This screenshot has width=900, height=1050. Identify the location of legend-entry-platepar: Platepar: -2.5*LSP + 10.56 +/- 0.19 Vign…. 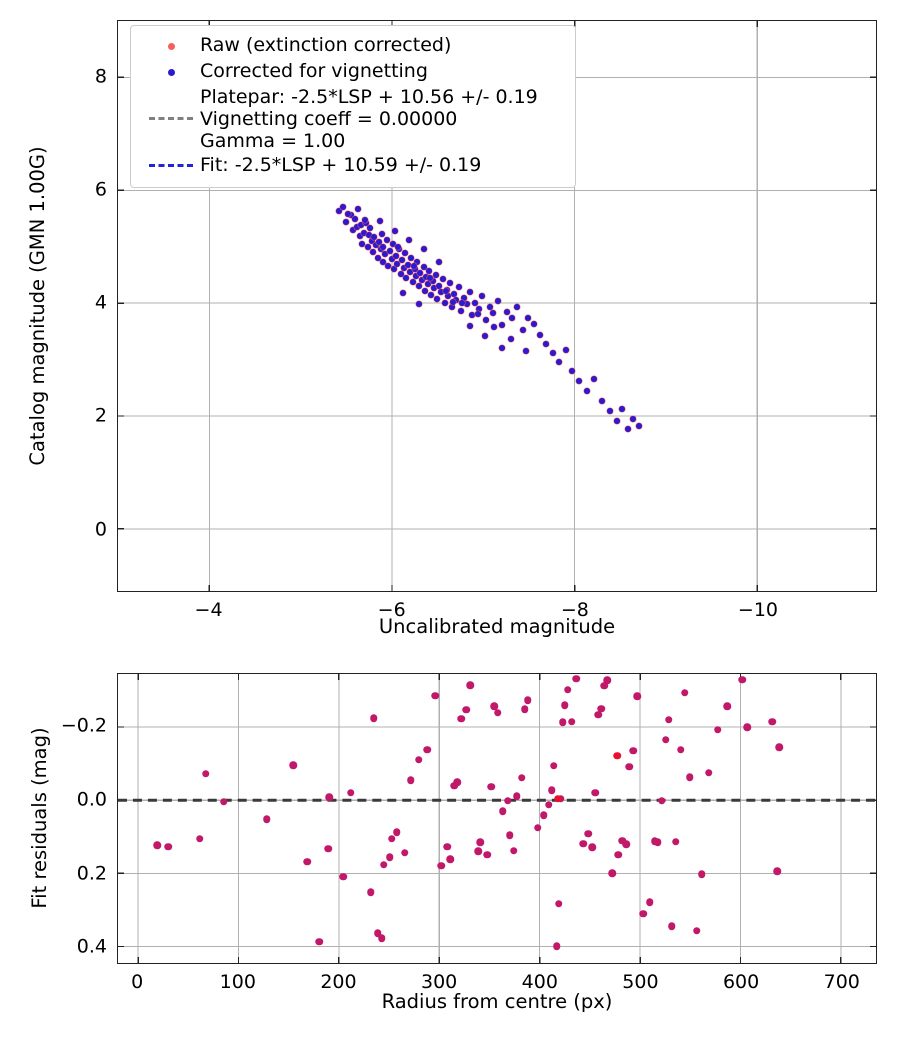
(353, 119).